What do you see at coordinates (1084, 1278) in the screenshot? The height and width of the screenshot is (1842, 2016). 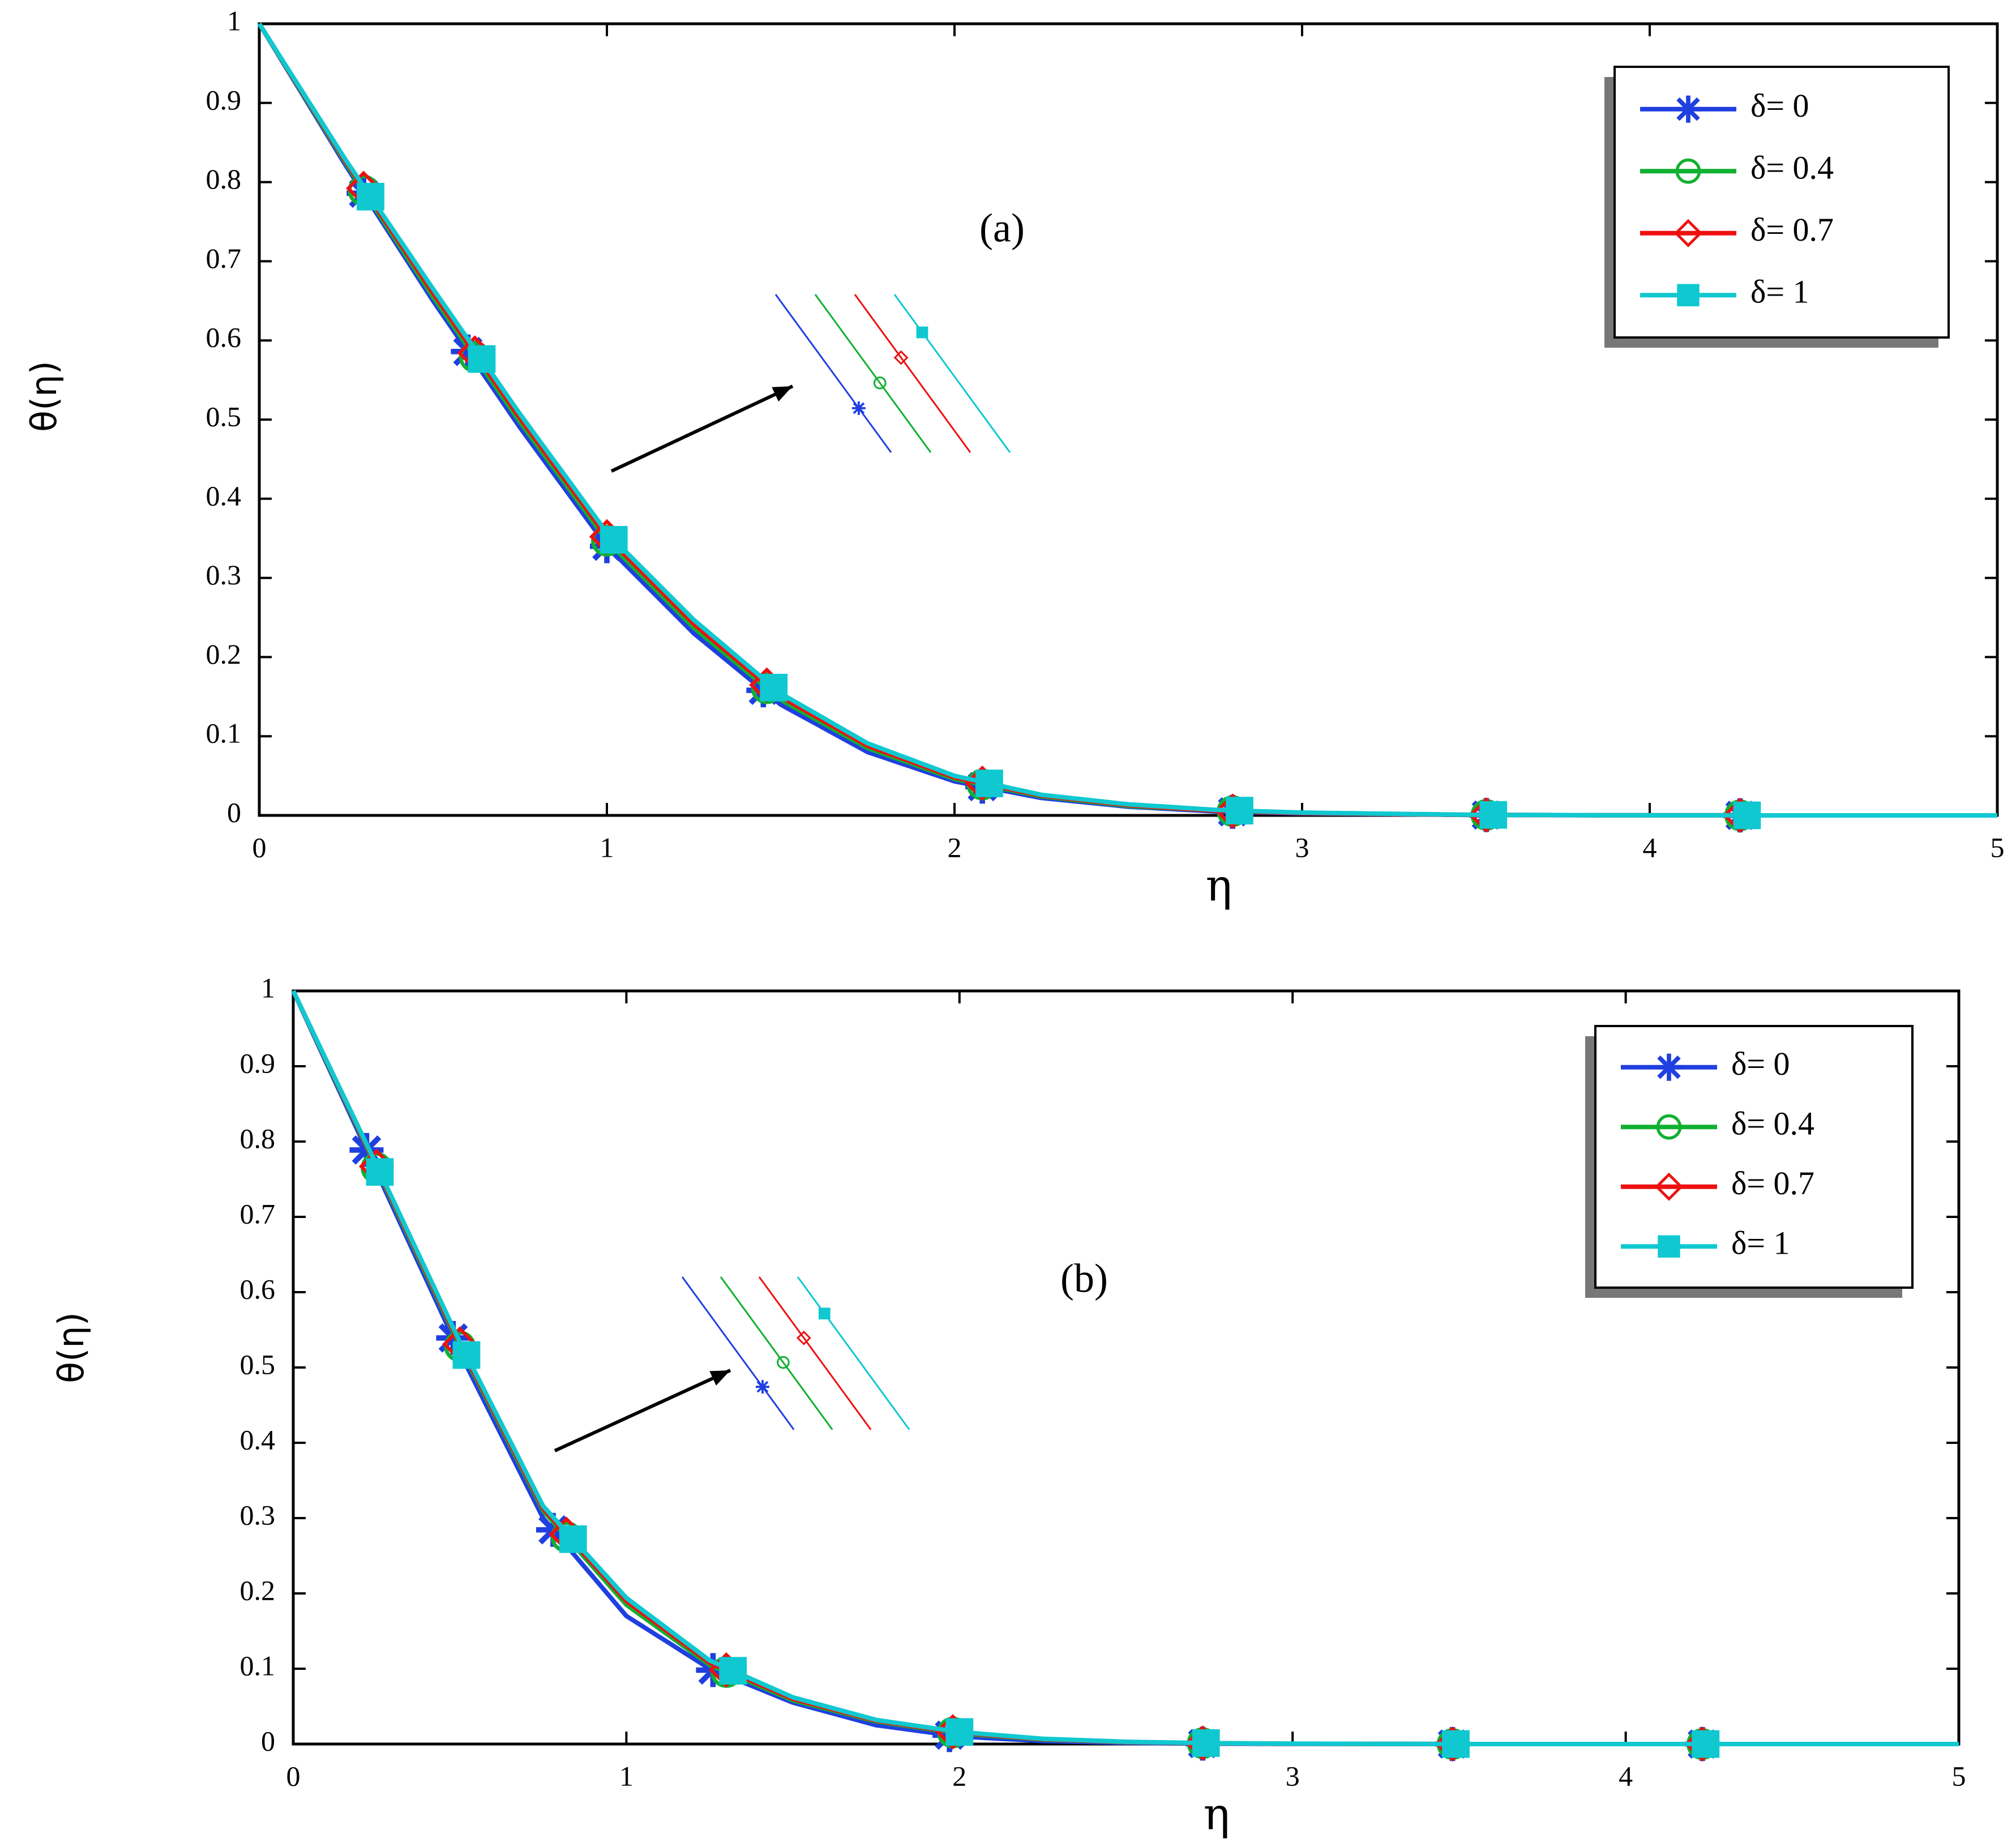 I see `panel-label: (b)` at bounding box center [1084, 1278].